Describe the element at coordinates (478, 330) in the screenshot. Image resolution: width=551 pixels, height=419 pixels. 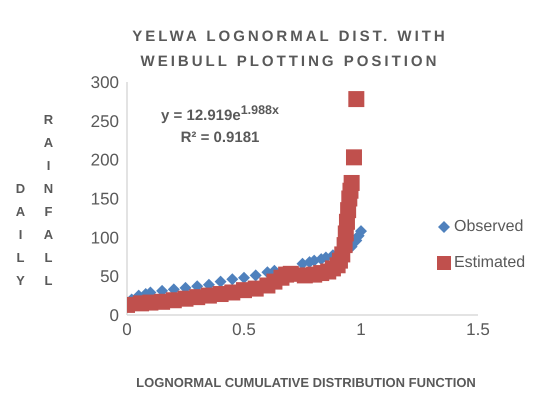
I see `x-tick-label: 1.5` at that location.